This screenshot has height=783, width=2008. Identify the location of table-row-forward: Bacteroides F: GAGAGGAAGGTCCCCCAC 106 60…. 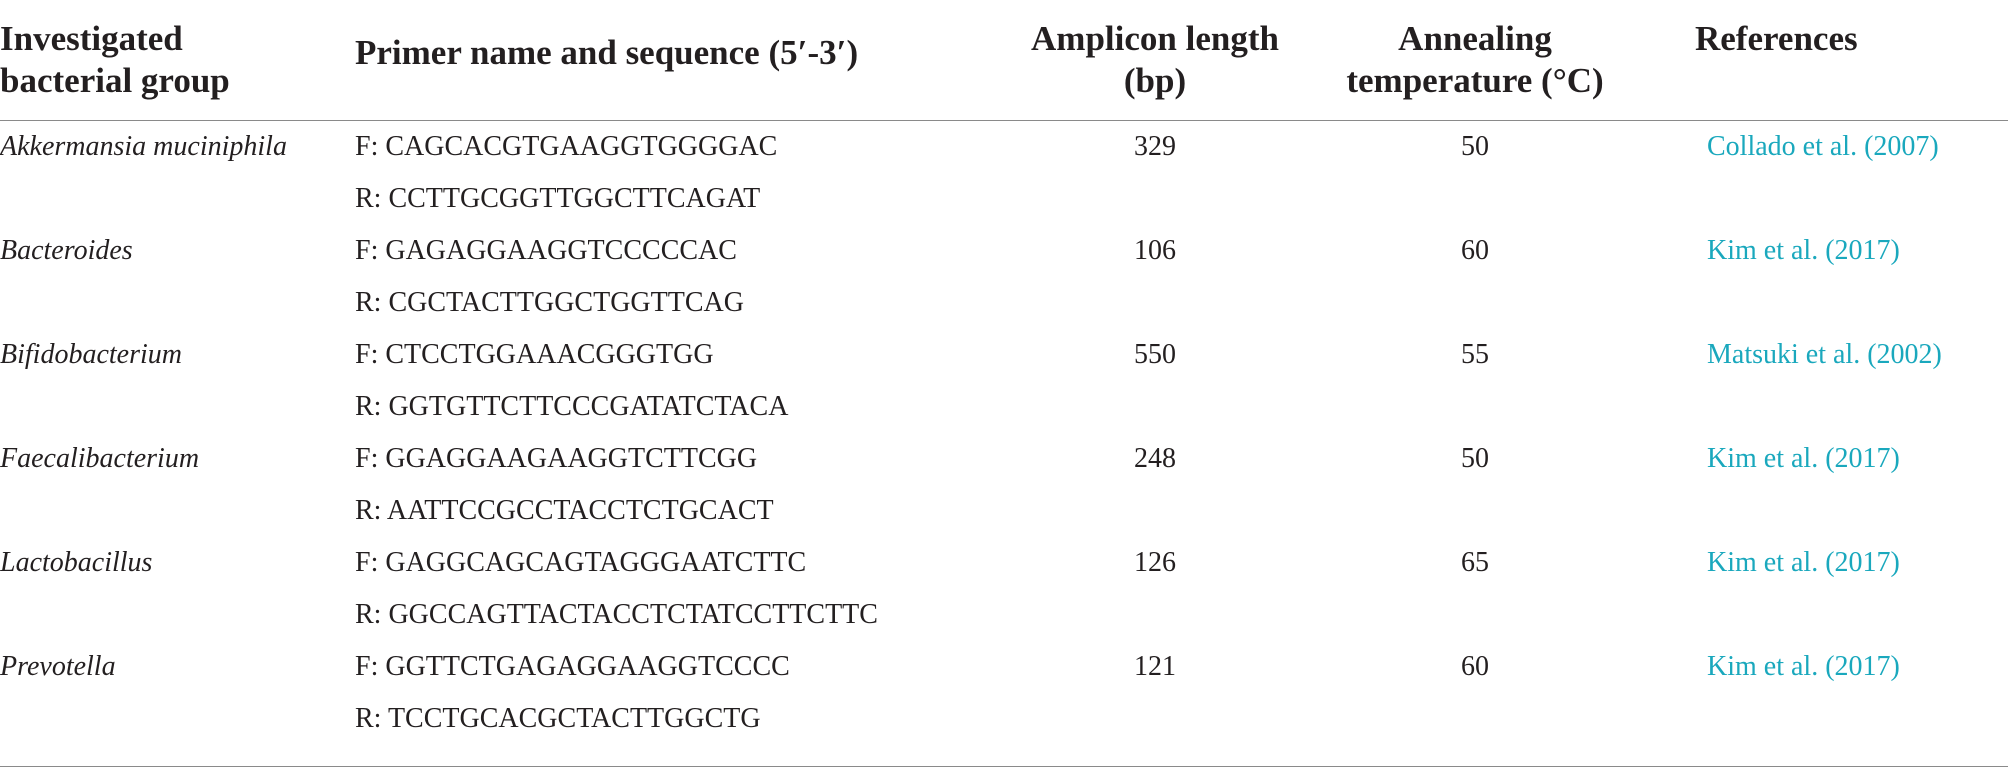
(1004, 251).